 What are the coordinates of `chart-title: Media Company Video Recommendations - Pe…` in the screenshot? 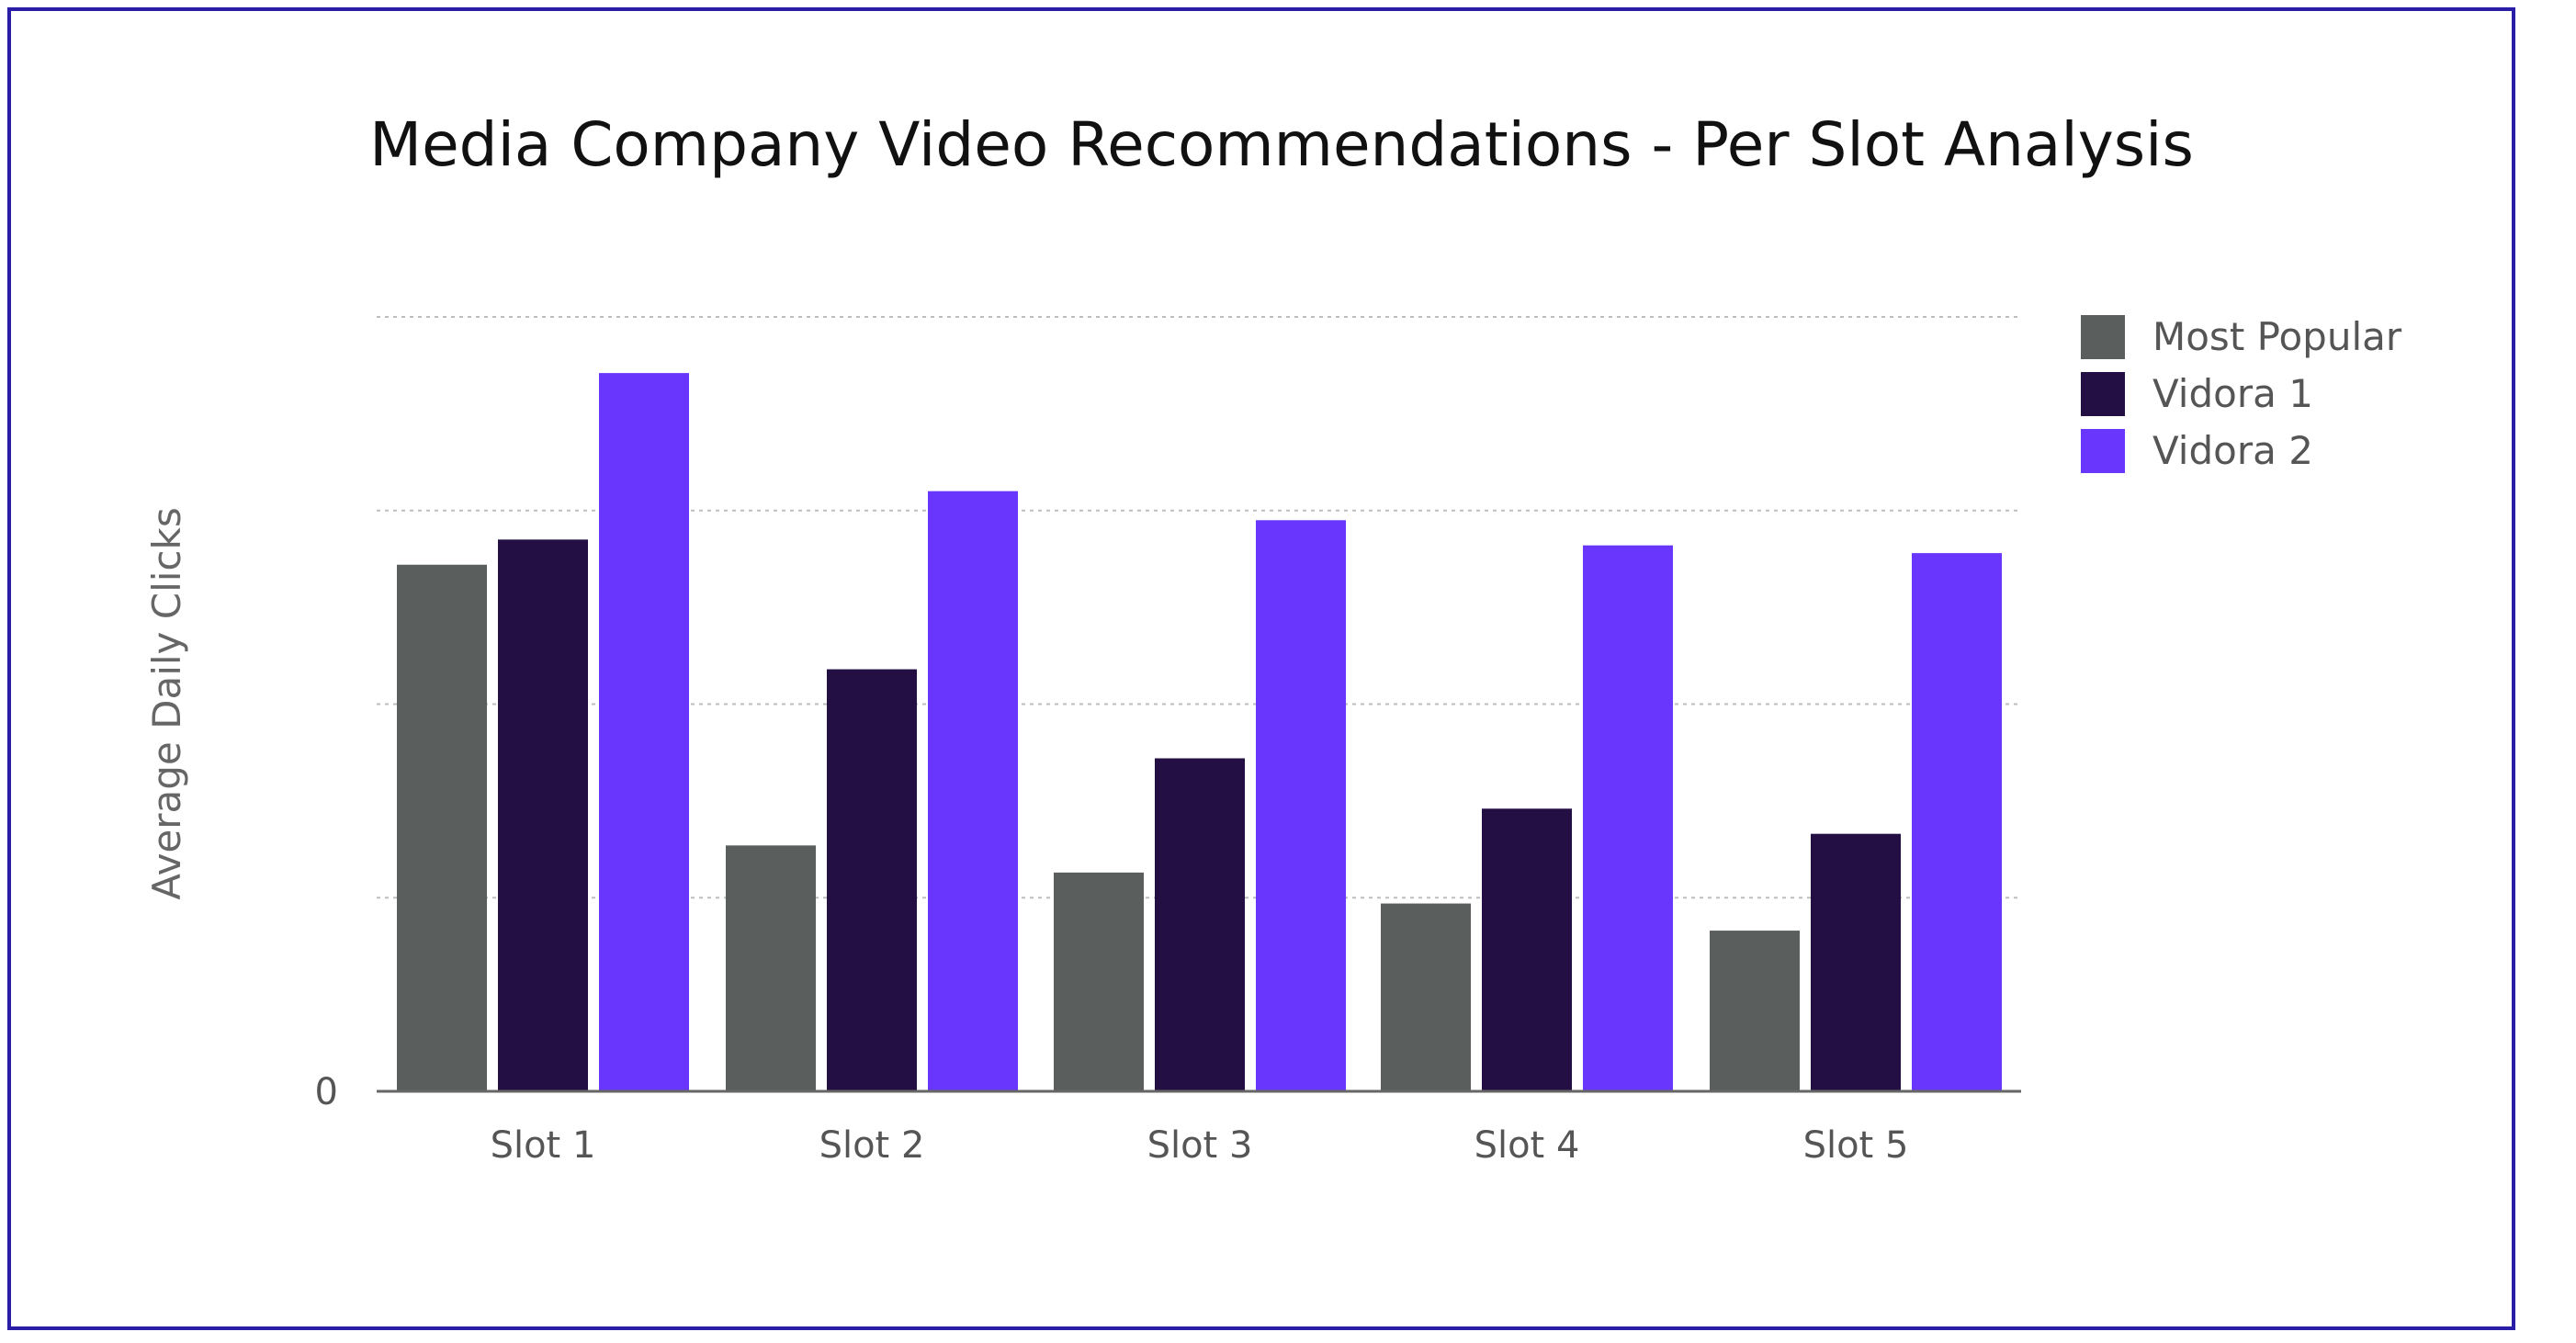 It's located at (1281, 144).